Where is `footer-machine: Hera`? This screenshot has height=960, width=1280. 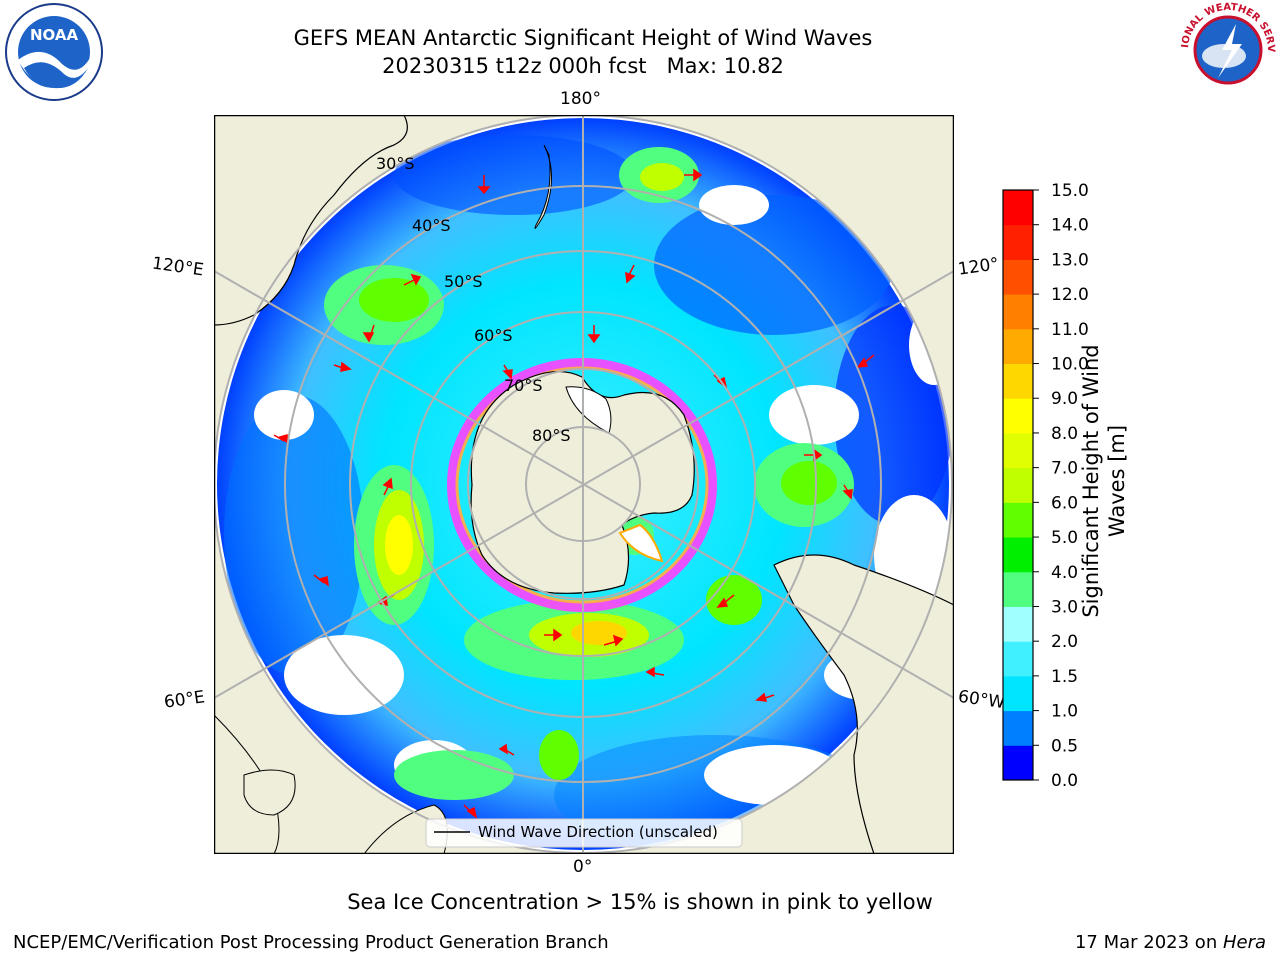 footer-machine: Hera is located at coordinates (1244, 942).